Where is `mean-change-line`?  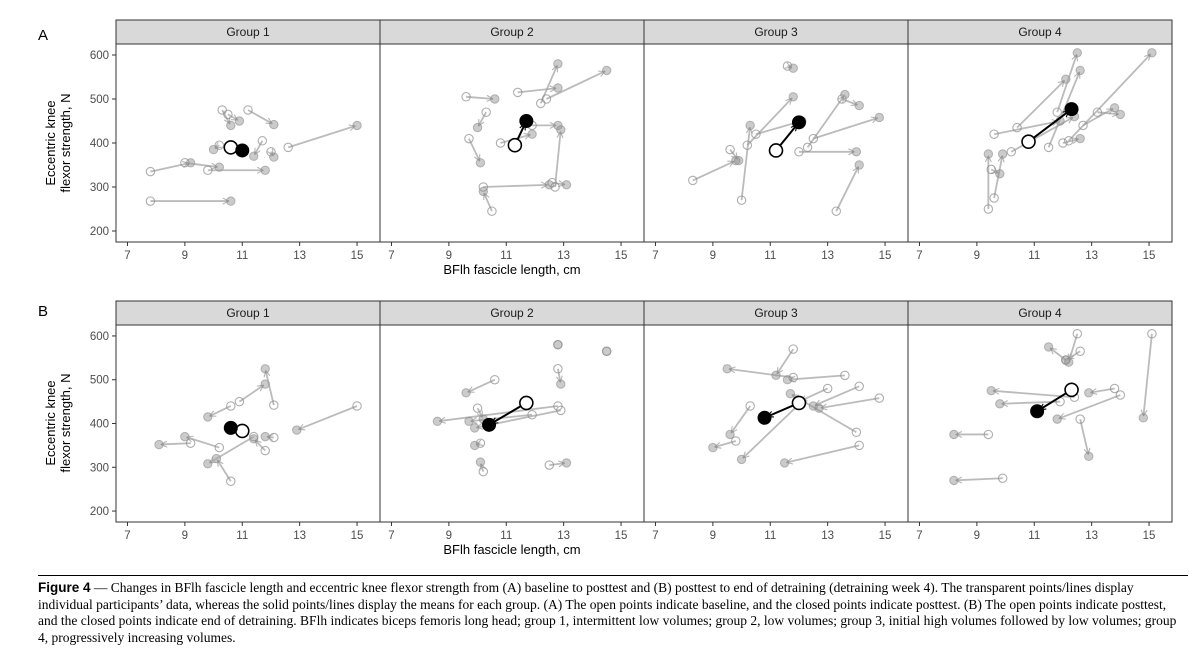
mean-change-line is located at coordinates (1048, 126).